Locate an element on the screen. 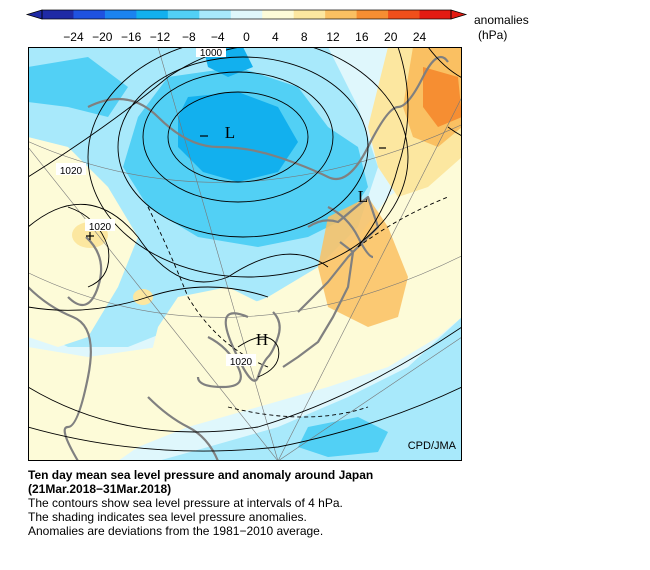  contour-label-1020-west: 1020 is located at coordinates (71, 170).